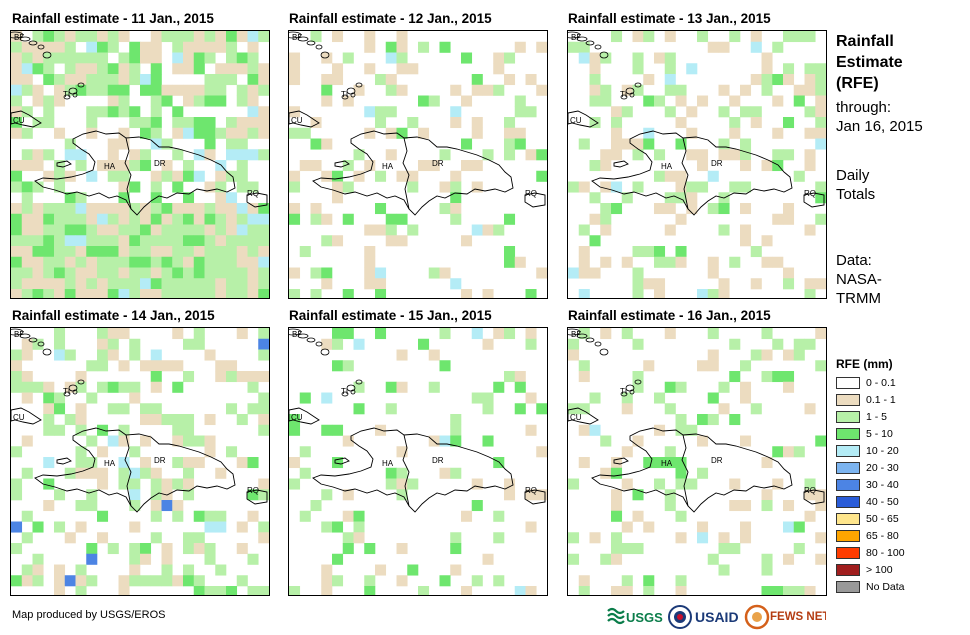 This screenshot has height=635, width=970. What do you see at coordinates (856, 185) in the screenshot?
I see `daily-totals-label: Daily Totals` at bounding box center [856, 185].